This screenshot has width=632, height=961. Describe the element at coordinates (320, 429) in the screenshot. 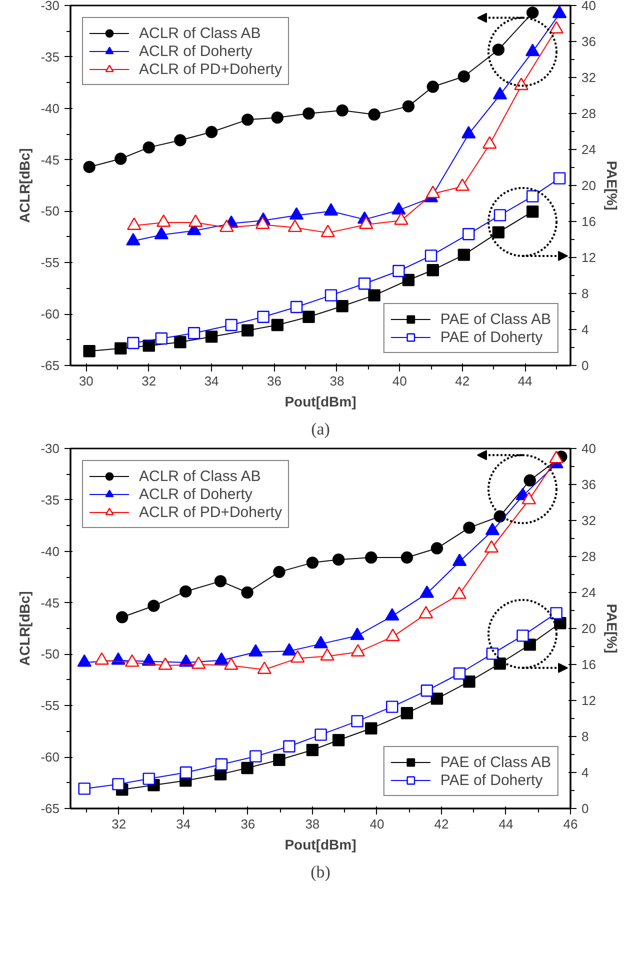

I see `text: (a)` at that location.